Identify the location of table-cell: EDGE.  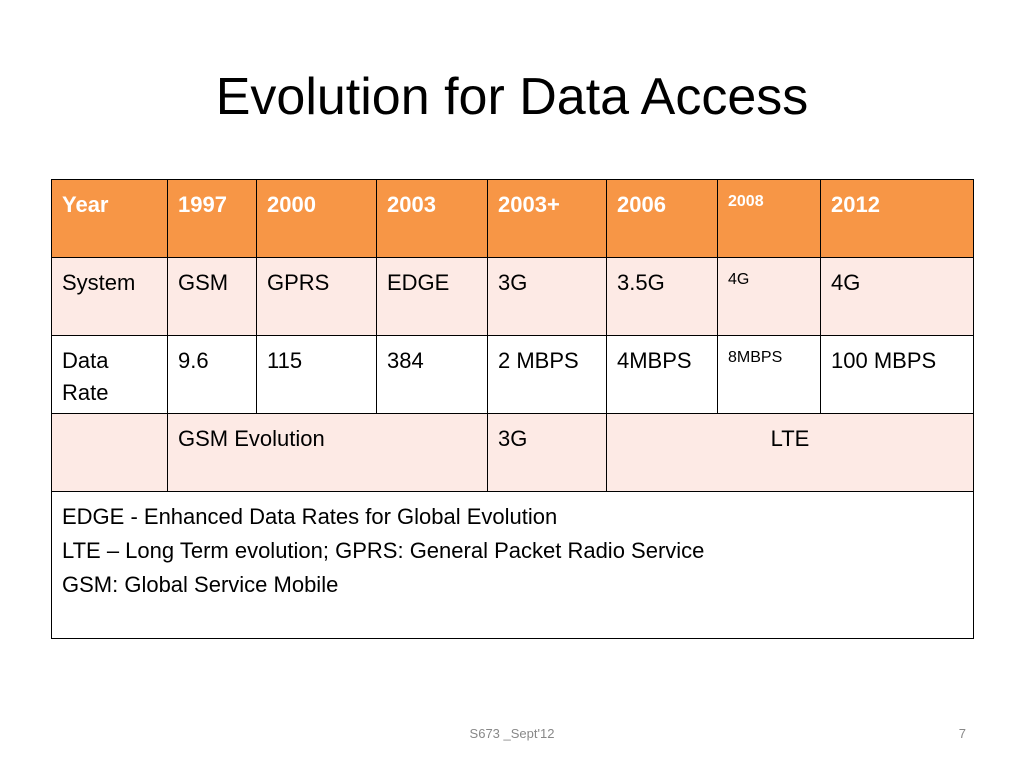
(432, 296).